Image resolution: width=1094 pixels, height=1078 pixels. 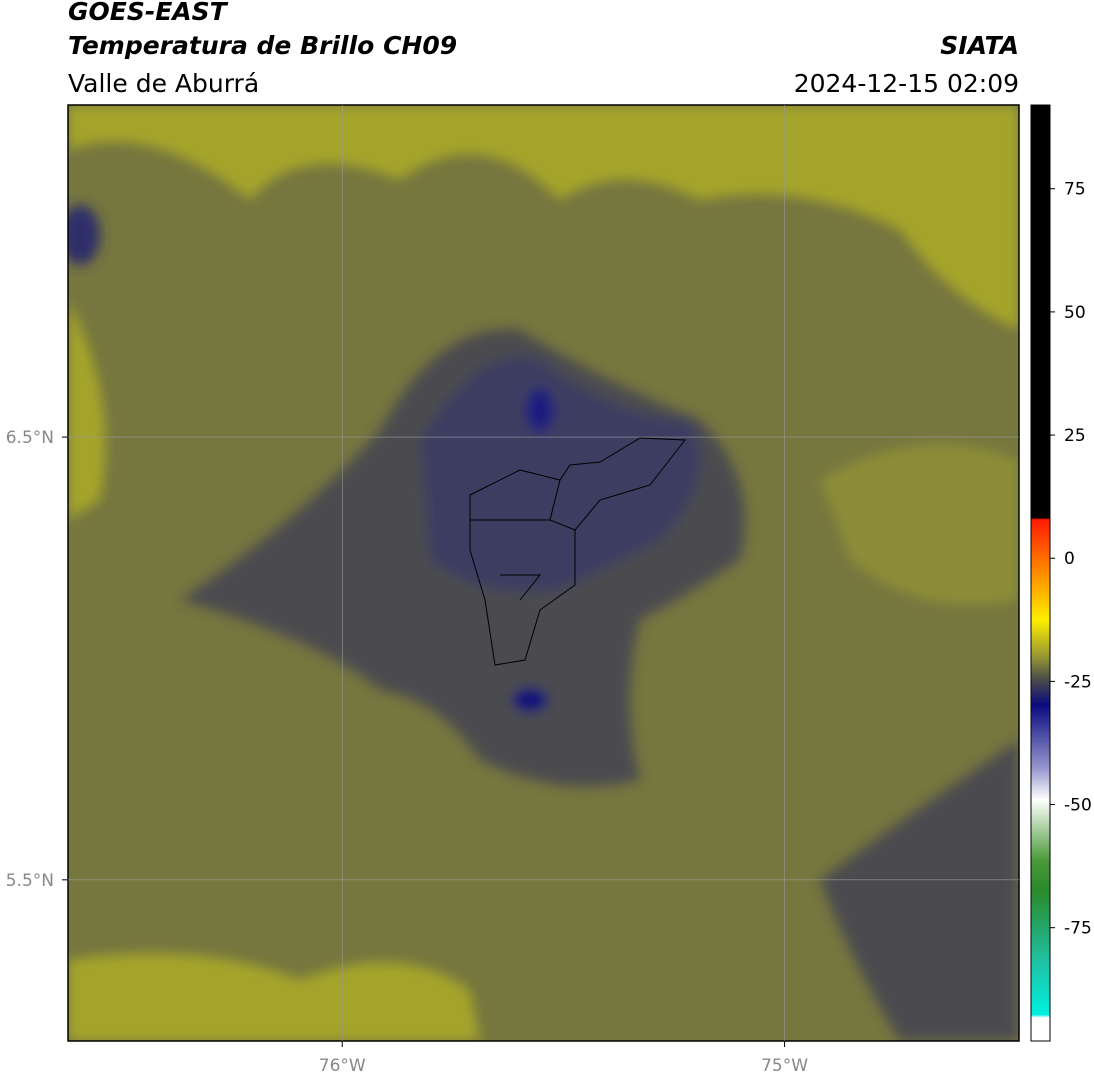 What do you see at coordinates (1075, 436) in the screenshot?
I see `colorbar-tick-label: 25` at bounding box center [1075, 436].